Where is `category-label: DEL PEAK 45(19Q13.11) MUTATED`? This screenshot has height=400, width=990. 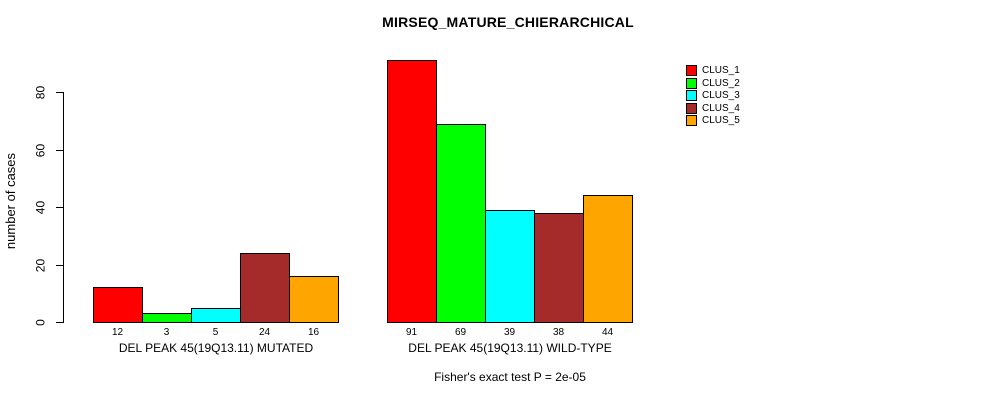 category-label: DEL PEAK 45(19Q13.11) MUTATED is located at coordinates (216, 348).